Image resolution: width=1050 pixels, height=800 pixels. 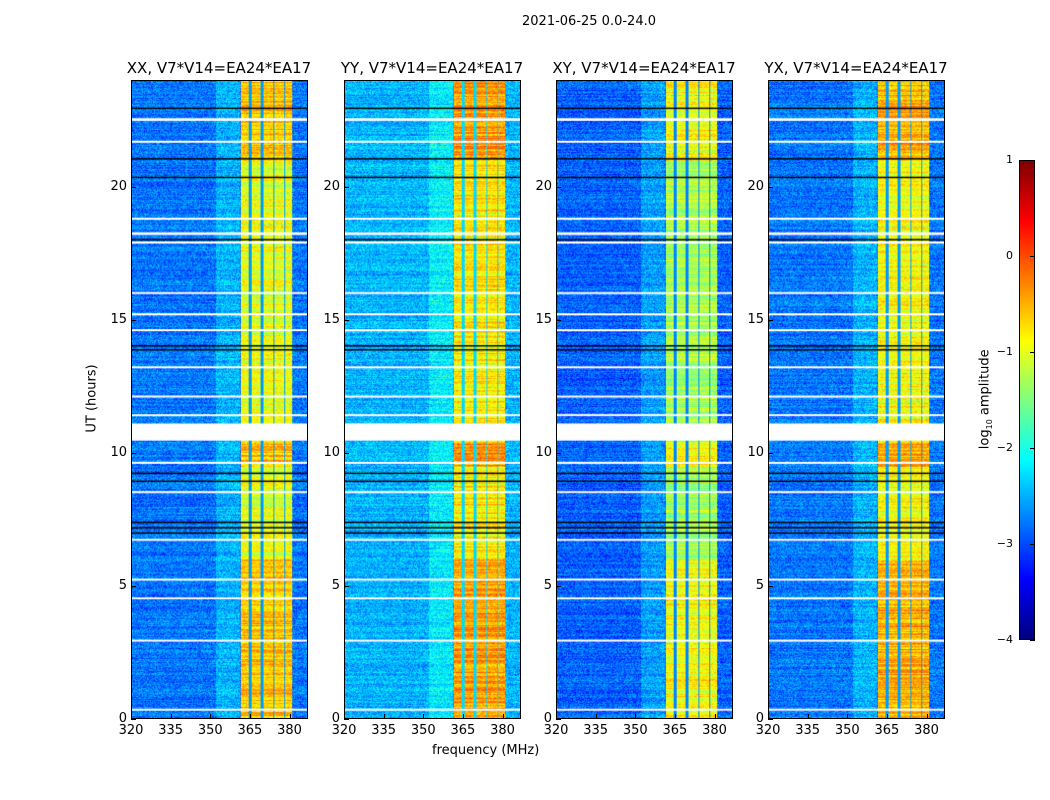 I want to click on colorbar-tick-label: −4, so click(x=1004, y=639).